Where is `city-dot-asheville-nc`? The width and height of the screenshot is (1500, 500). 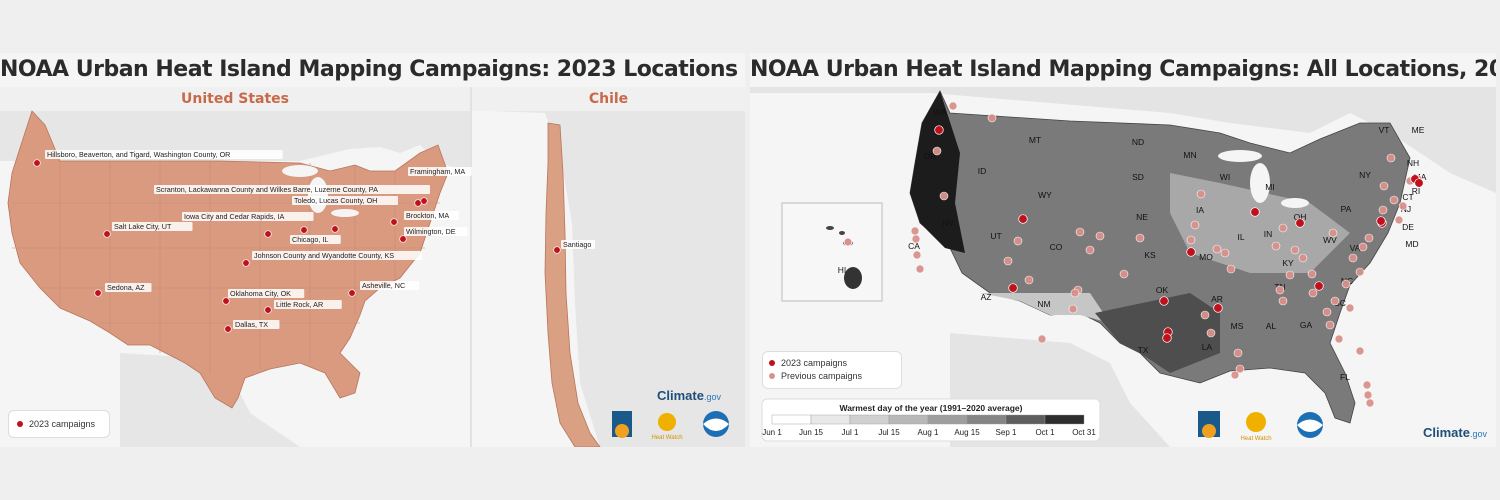 city-dot-asheville-nc is located at coordinates (352, 293).